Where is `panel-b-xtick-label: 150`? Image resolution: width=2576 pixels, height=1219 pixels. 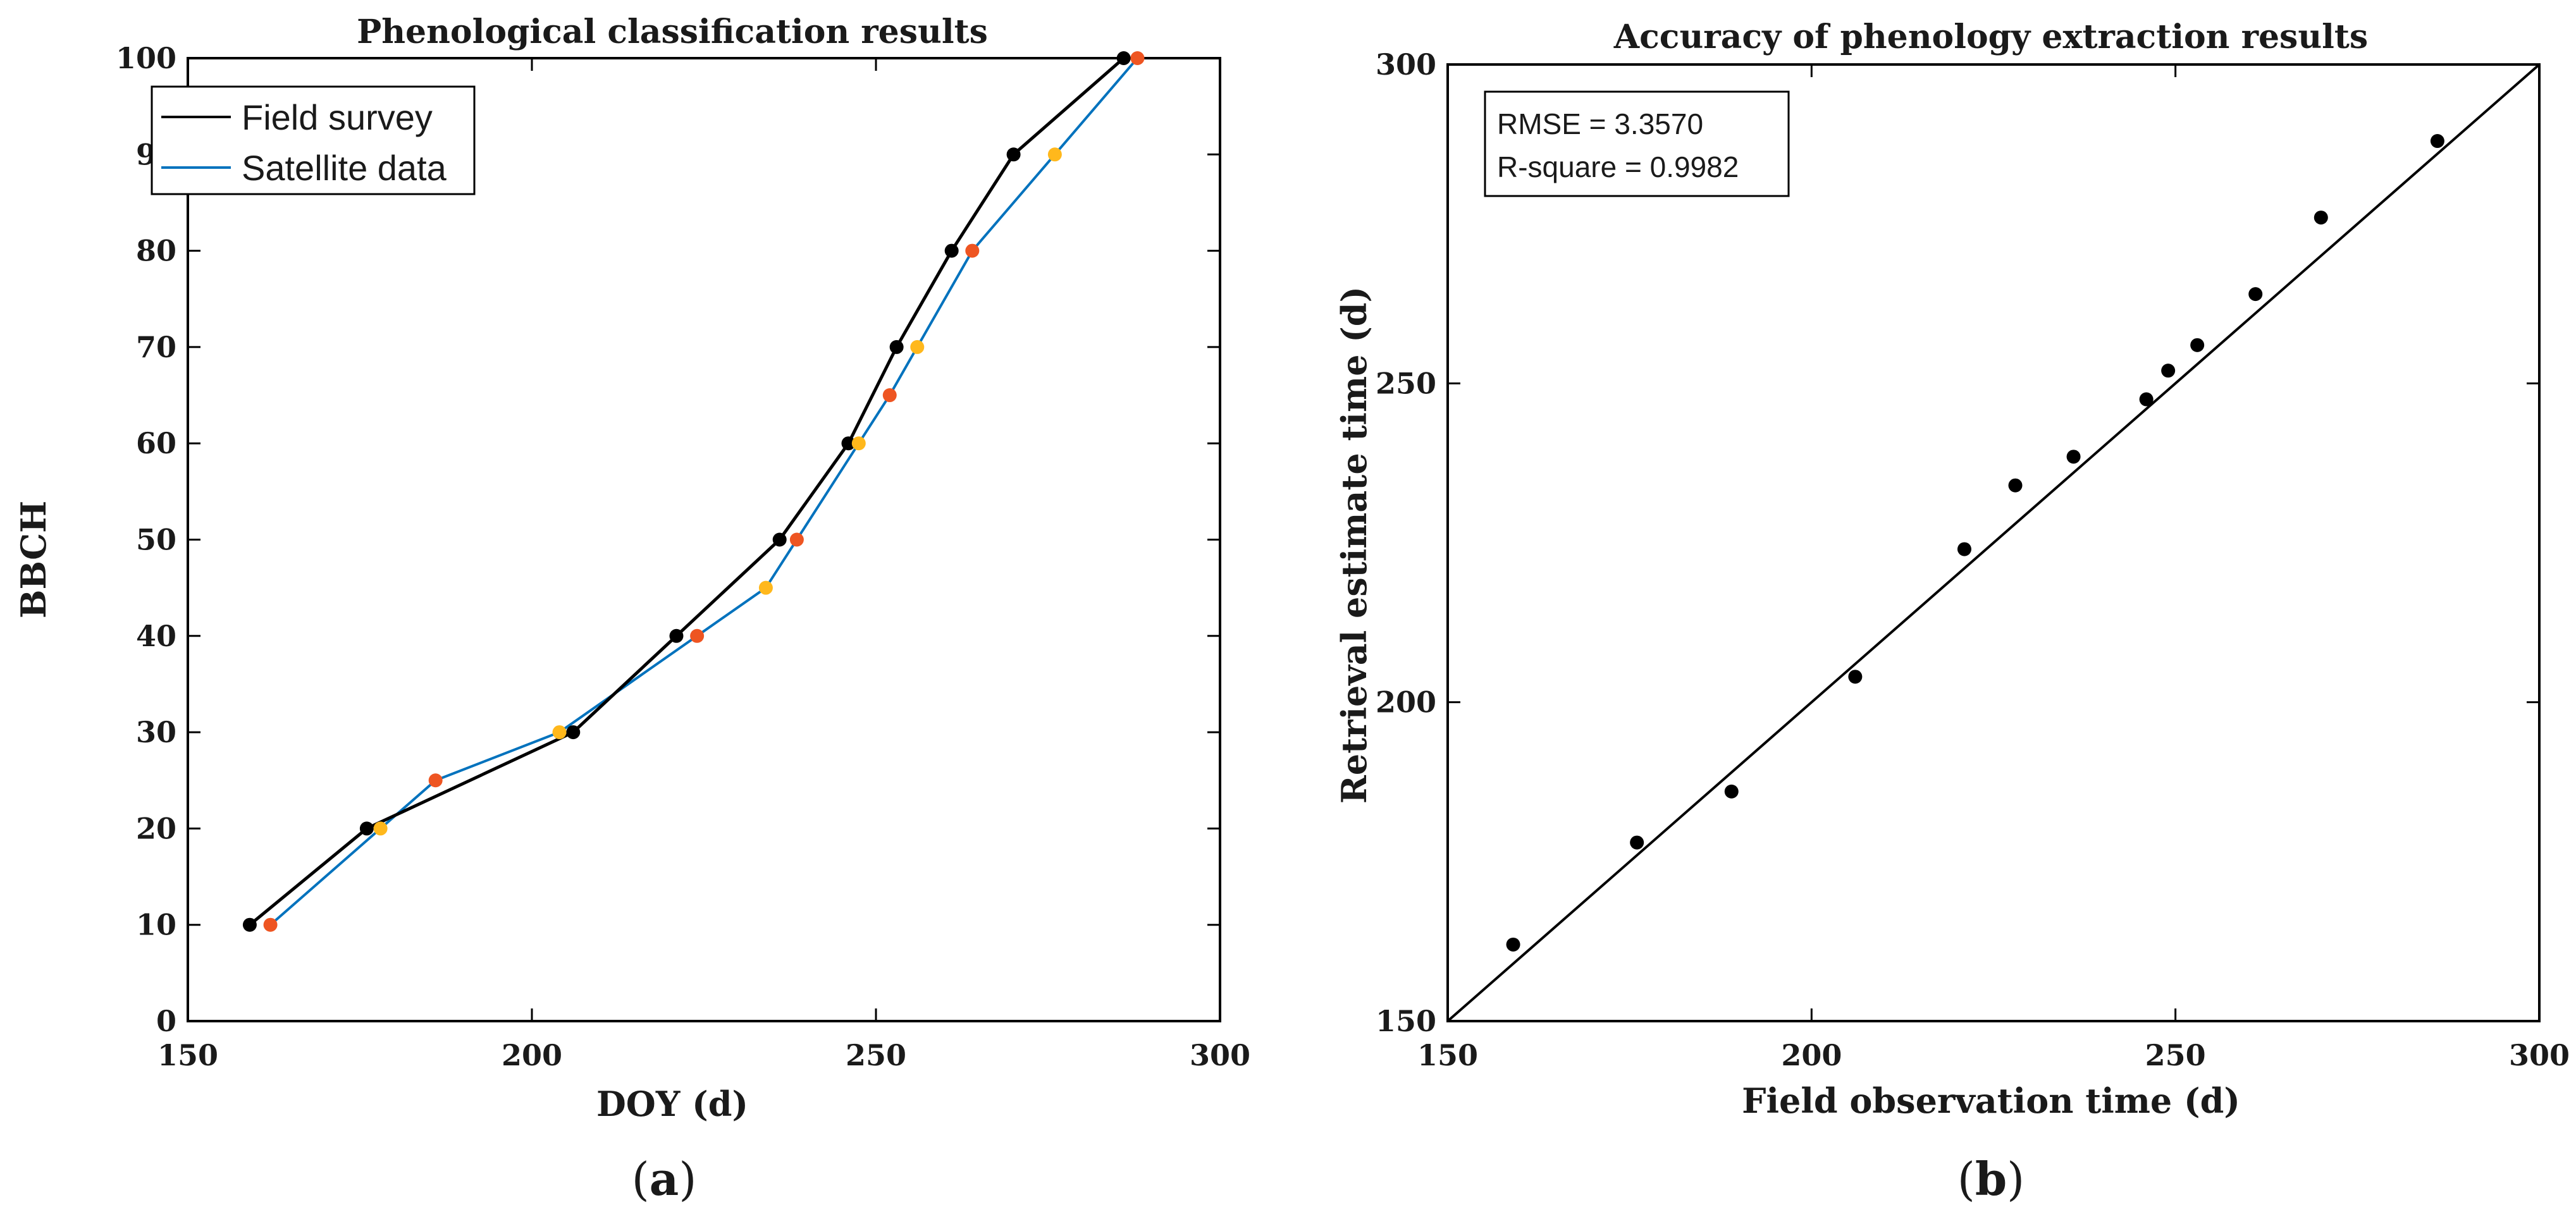
panel-b-xtick-label: 150 is located at coordinates (1448, 1055).